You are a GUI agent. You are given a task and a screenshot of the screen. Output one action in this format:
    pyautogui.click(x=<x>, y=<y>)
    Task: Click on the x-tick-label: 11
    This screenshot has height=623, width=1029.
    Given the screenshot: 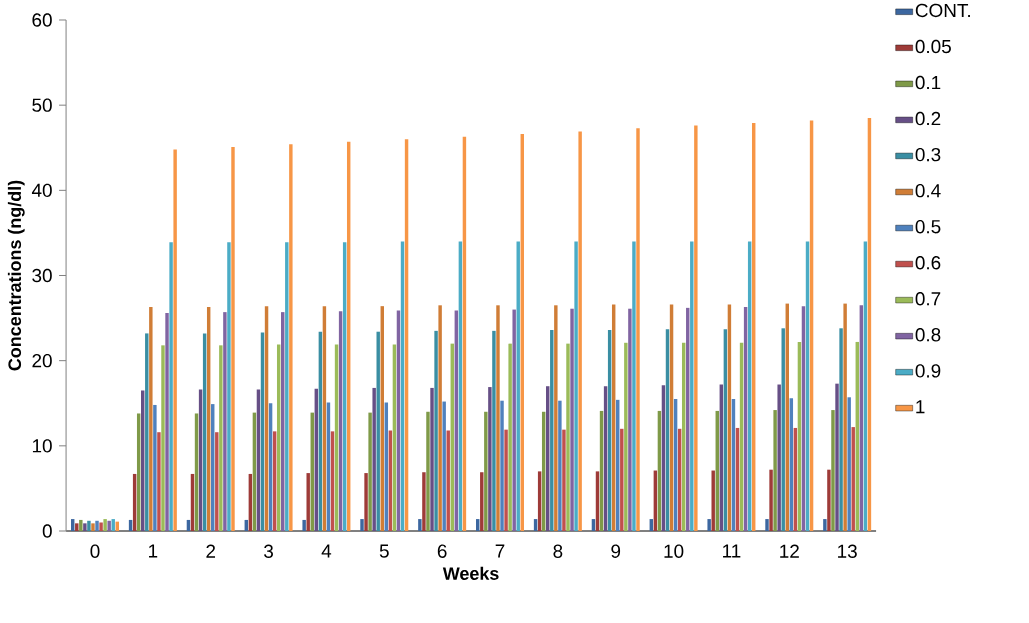 What is the action you would take?
    pyautogui.click(x=732, y=551)
    